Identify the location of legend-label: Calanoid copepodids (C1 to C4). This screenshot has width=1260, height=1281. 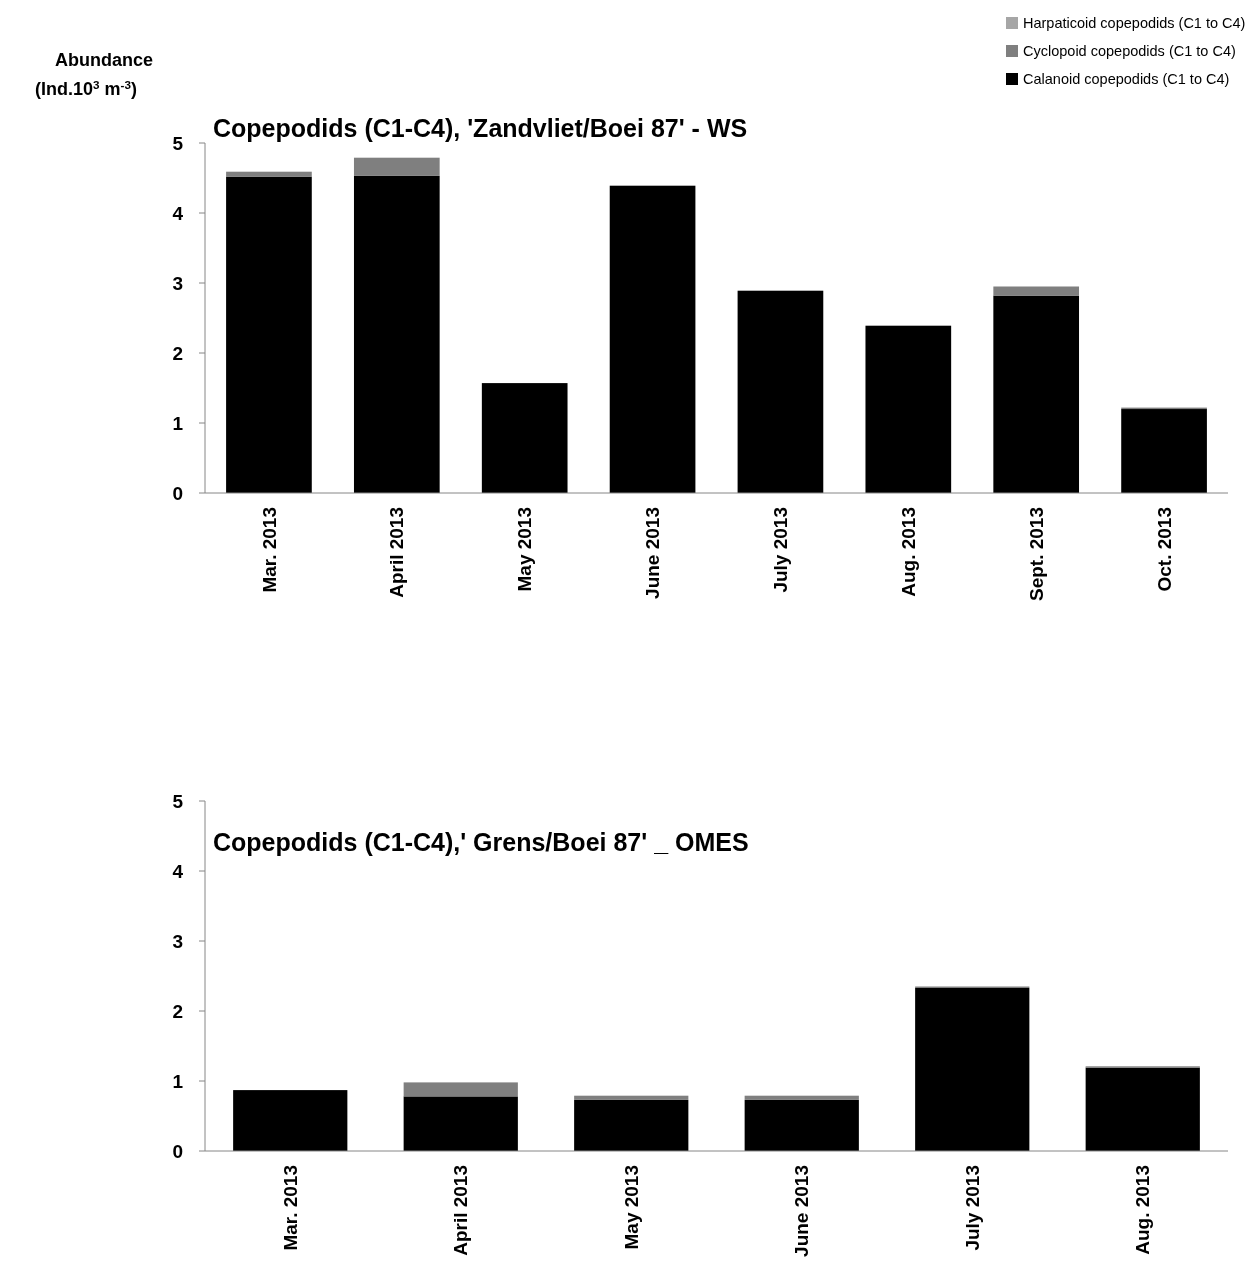
(1126, 79).